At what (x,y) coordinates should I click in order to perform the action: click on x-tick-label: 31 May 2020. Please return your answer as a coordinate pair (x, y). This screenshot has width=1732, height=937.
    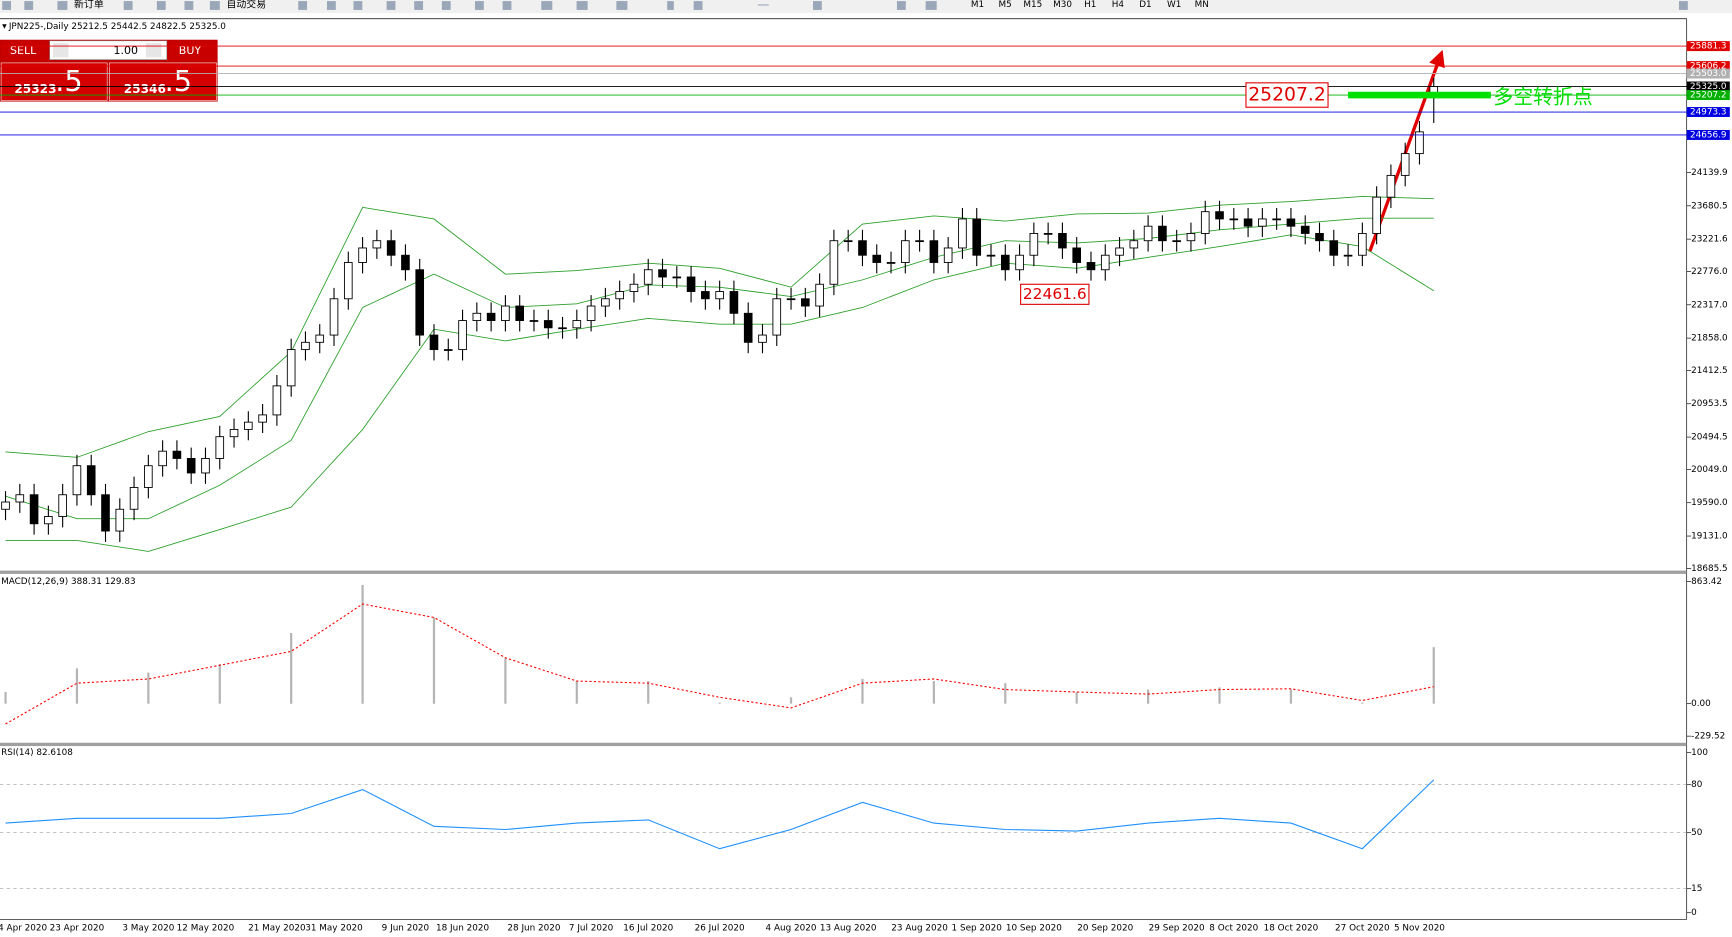
    Looking at the image, I should click on (334, 929).